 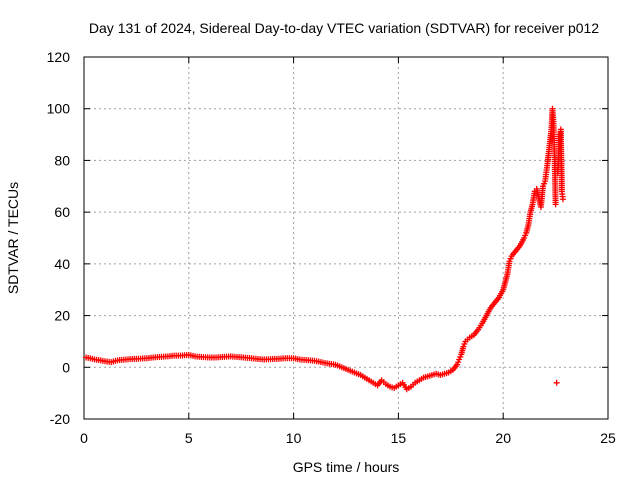 What do you see at coordinates (59, 57) in the screenshot?
I see `y-tick-label: 120` at bounding box center [59, 57].